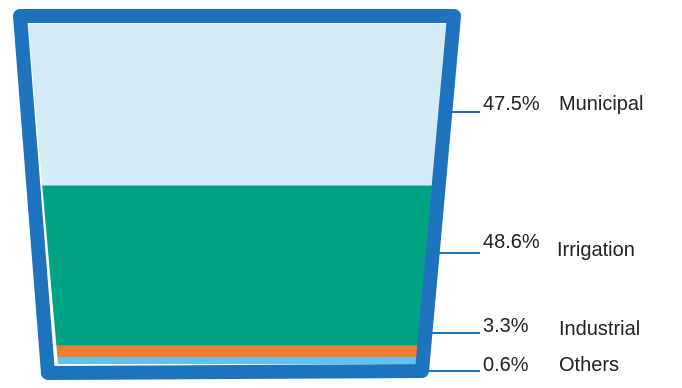 The image size is (682, 388). I want to click on category-label-others: Others, so click(589, 365).